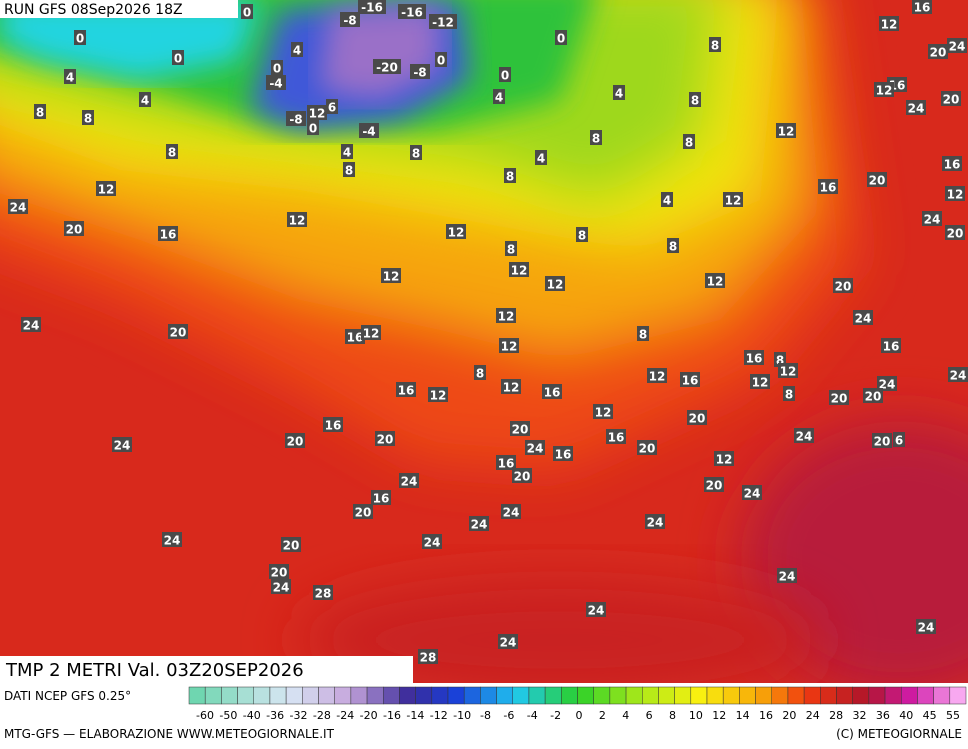 The image size is (968, 749). What do you see at coordinates (67, 696) in the screenshot?
I see `data-source: DATI NCEP GFS 0.25°` at bounding box center [67, 696].